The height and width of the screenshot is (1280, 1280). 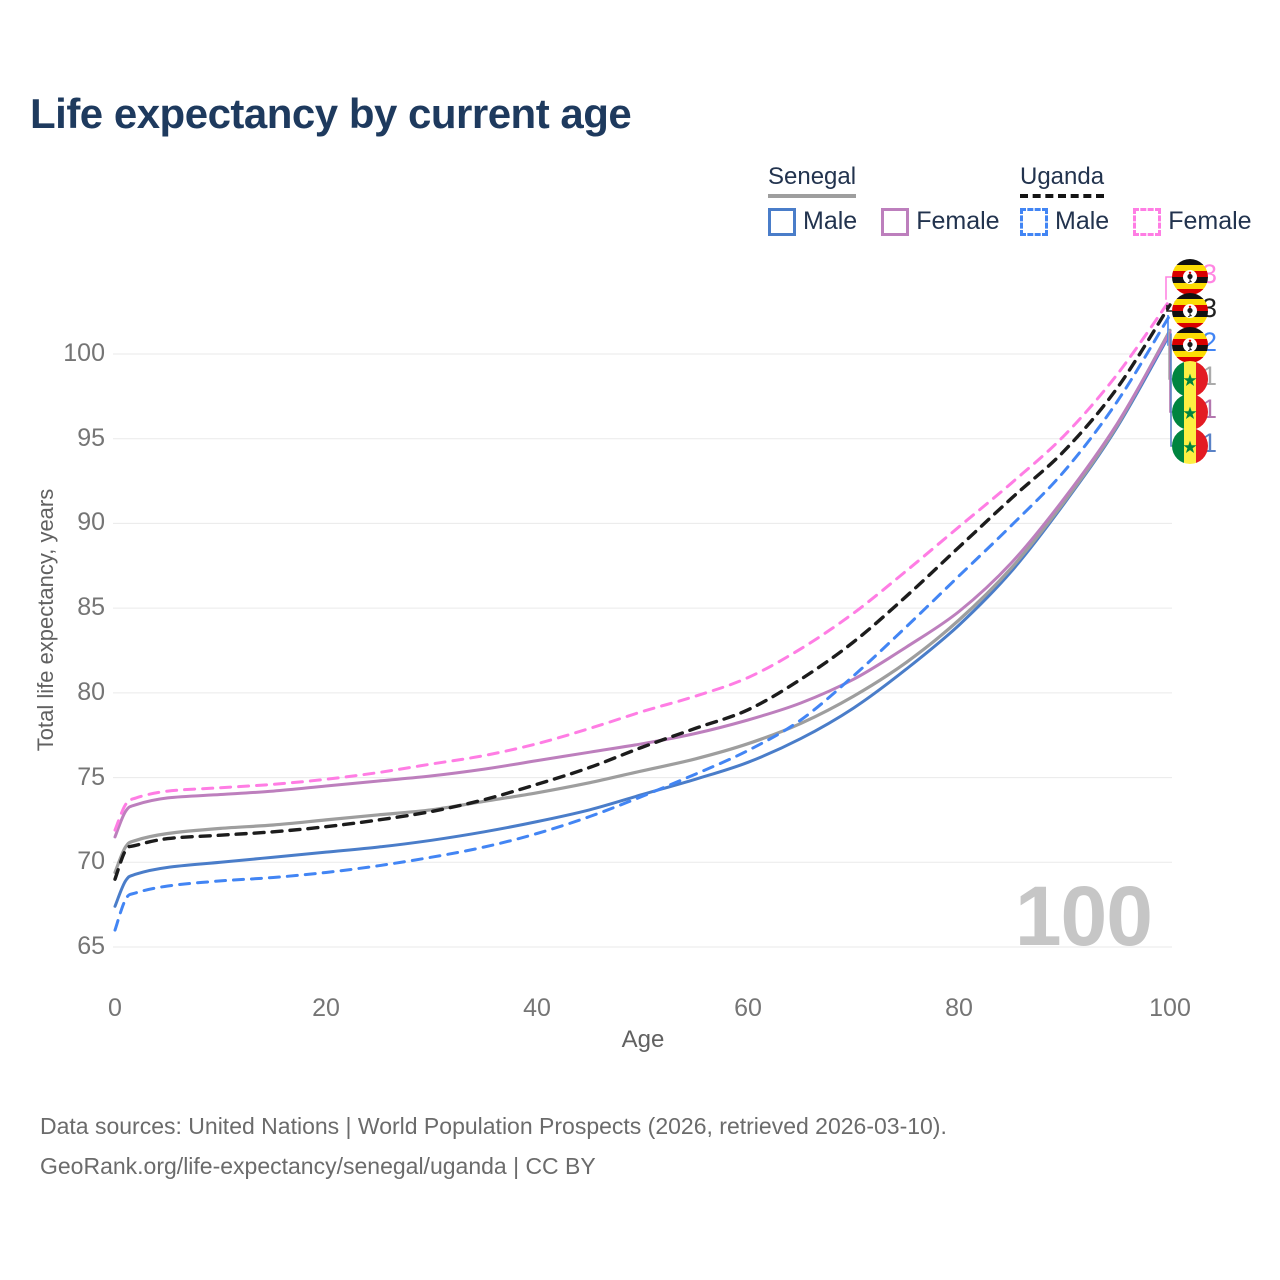 What do you see at coordinates (84, 352) in the screenshot?
I see `y-tick-label: 100` at bounding box center [84, 352].